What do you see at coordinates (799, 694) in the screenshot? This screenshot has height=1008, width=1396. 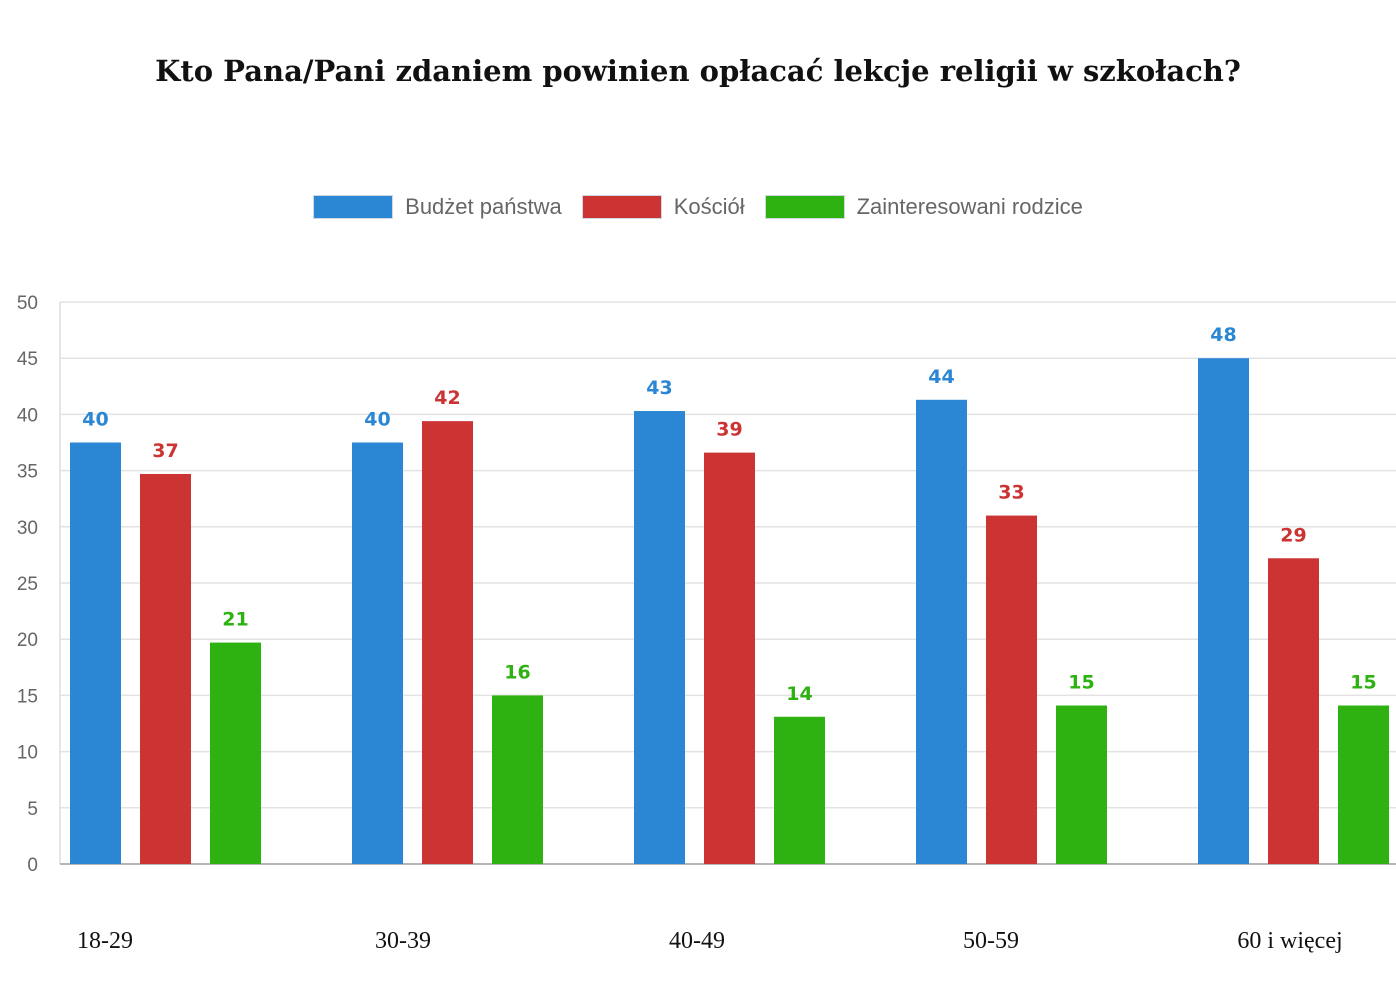 I see `value-label: 14` at bounding box center [799, 694].